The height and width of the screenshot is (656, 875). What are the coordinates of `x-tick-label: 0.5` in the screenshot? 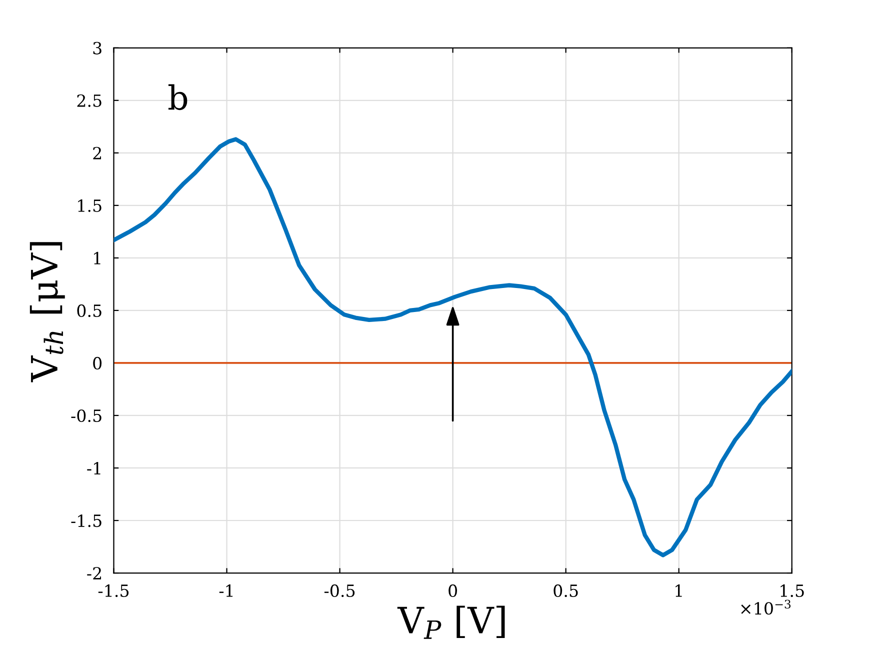 It's located at (566, 591).